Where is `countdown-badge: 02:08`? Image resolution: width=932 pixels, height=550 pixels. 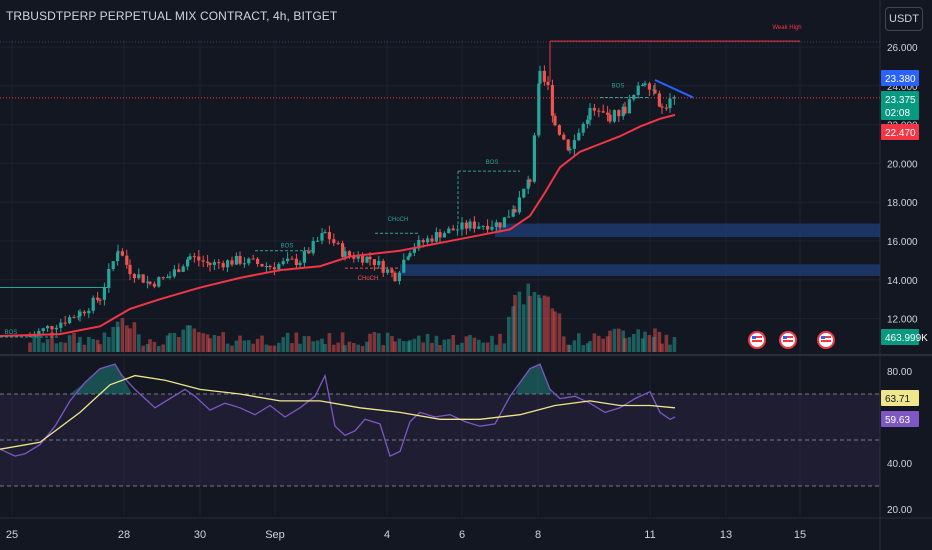 countdown-badge: 02:08 is located at coordinates (900, 113).